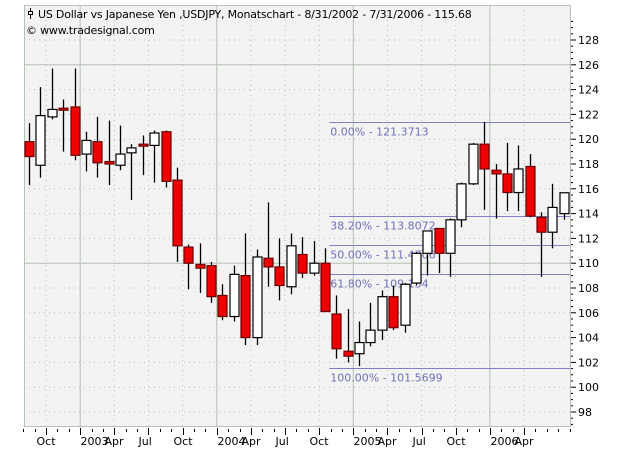  What do you see at coordinates (588, 288) in the screenshot?
I see `y-tick-label: 108` at bounding box center [588, 288].